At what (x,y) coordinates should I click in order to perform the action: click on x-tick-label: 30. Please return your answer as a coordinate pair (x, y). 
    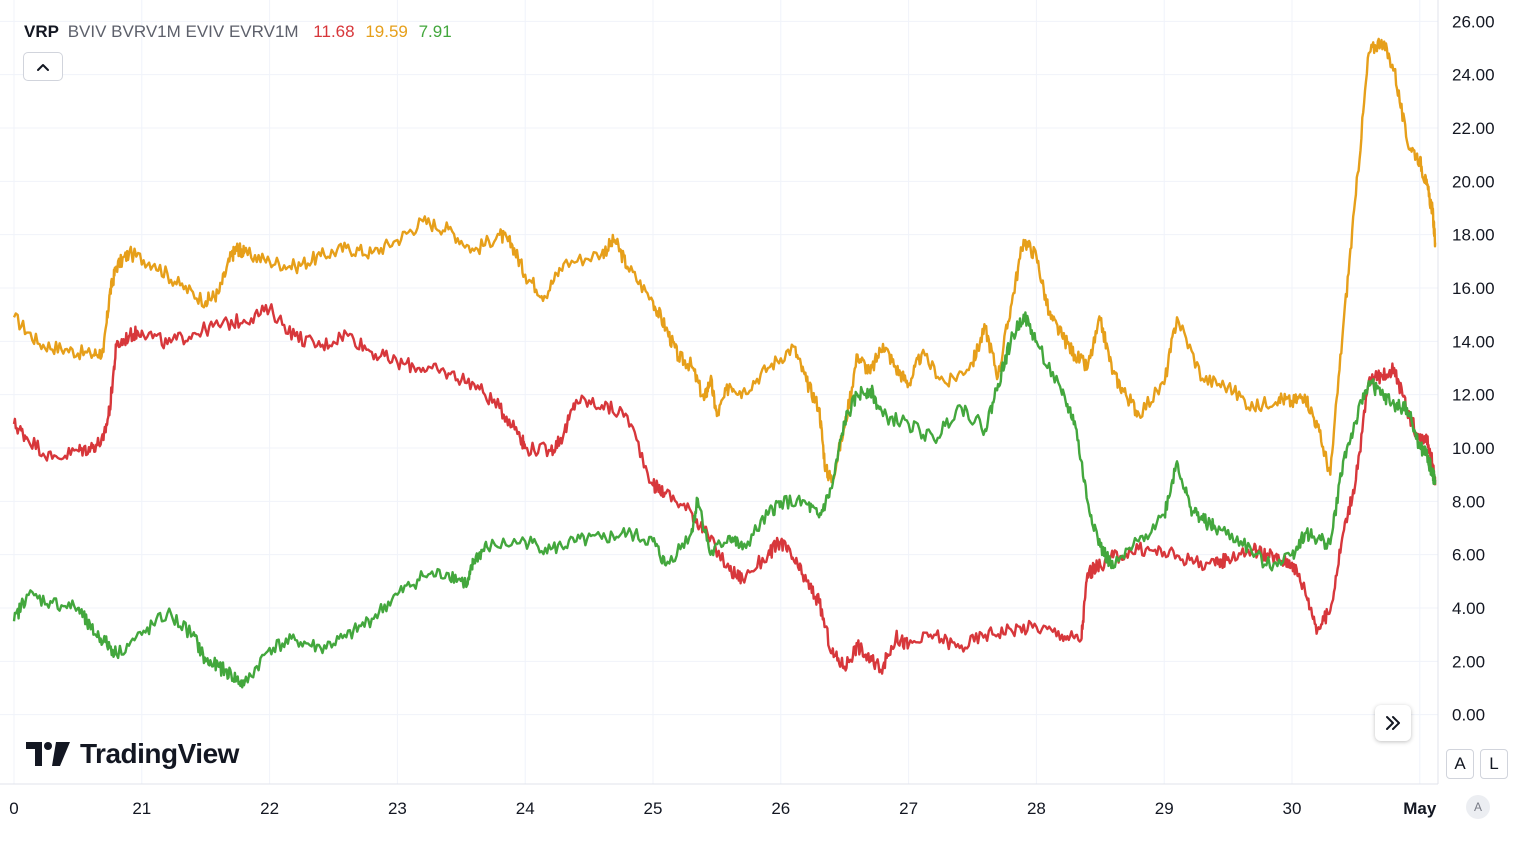
    Looking at the image, I should click on (1292, 808).